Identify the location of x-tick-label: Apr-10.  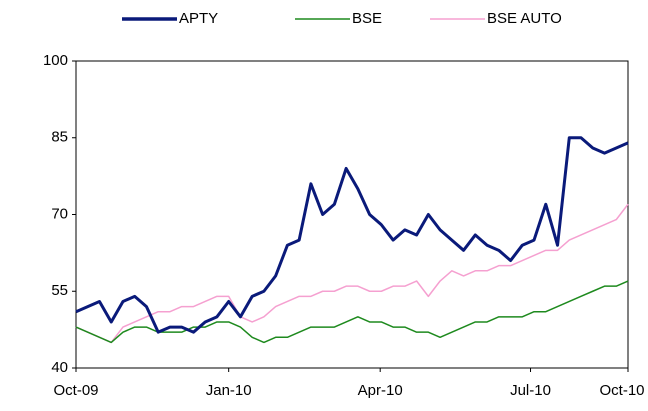
(380, 390).